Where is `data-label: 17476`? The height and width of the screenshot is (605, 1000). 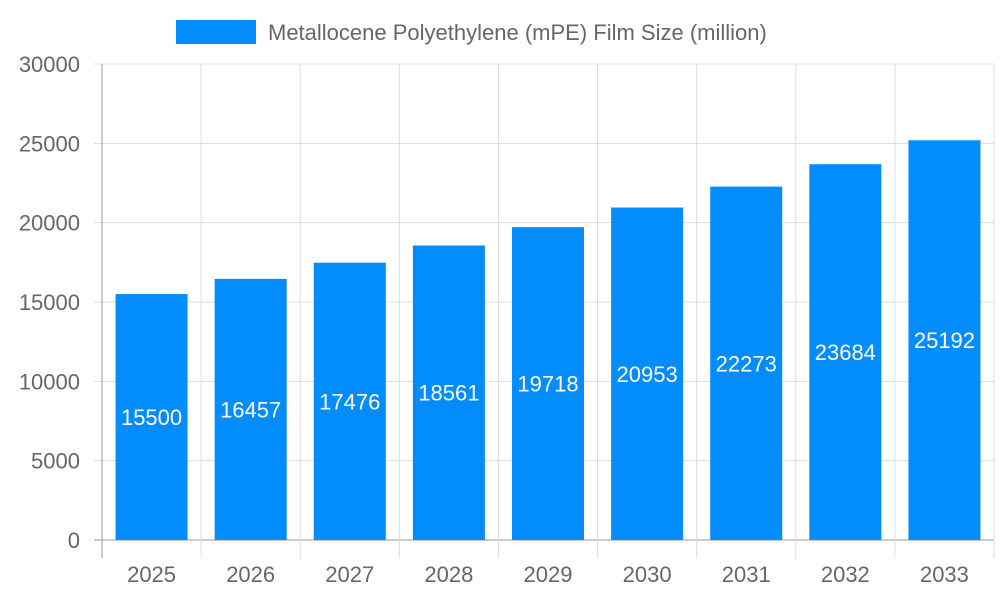 data-label: 17476 is located at coordinates (349, 401).